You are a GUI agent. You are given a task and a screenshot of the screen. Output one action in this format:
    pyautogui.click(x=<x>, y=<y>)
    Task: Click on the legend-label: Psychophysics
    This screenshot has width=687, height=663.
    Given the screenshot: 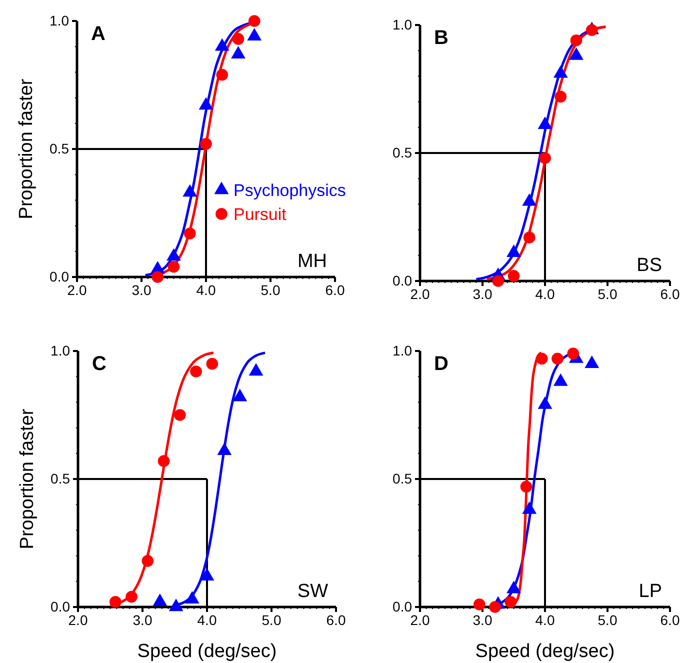 What is the action you would take?
    pyautogui.click(x=289, y=190)
    